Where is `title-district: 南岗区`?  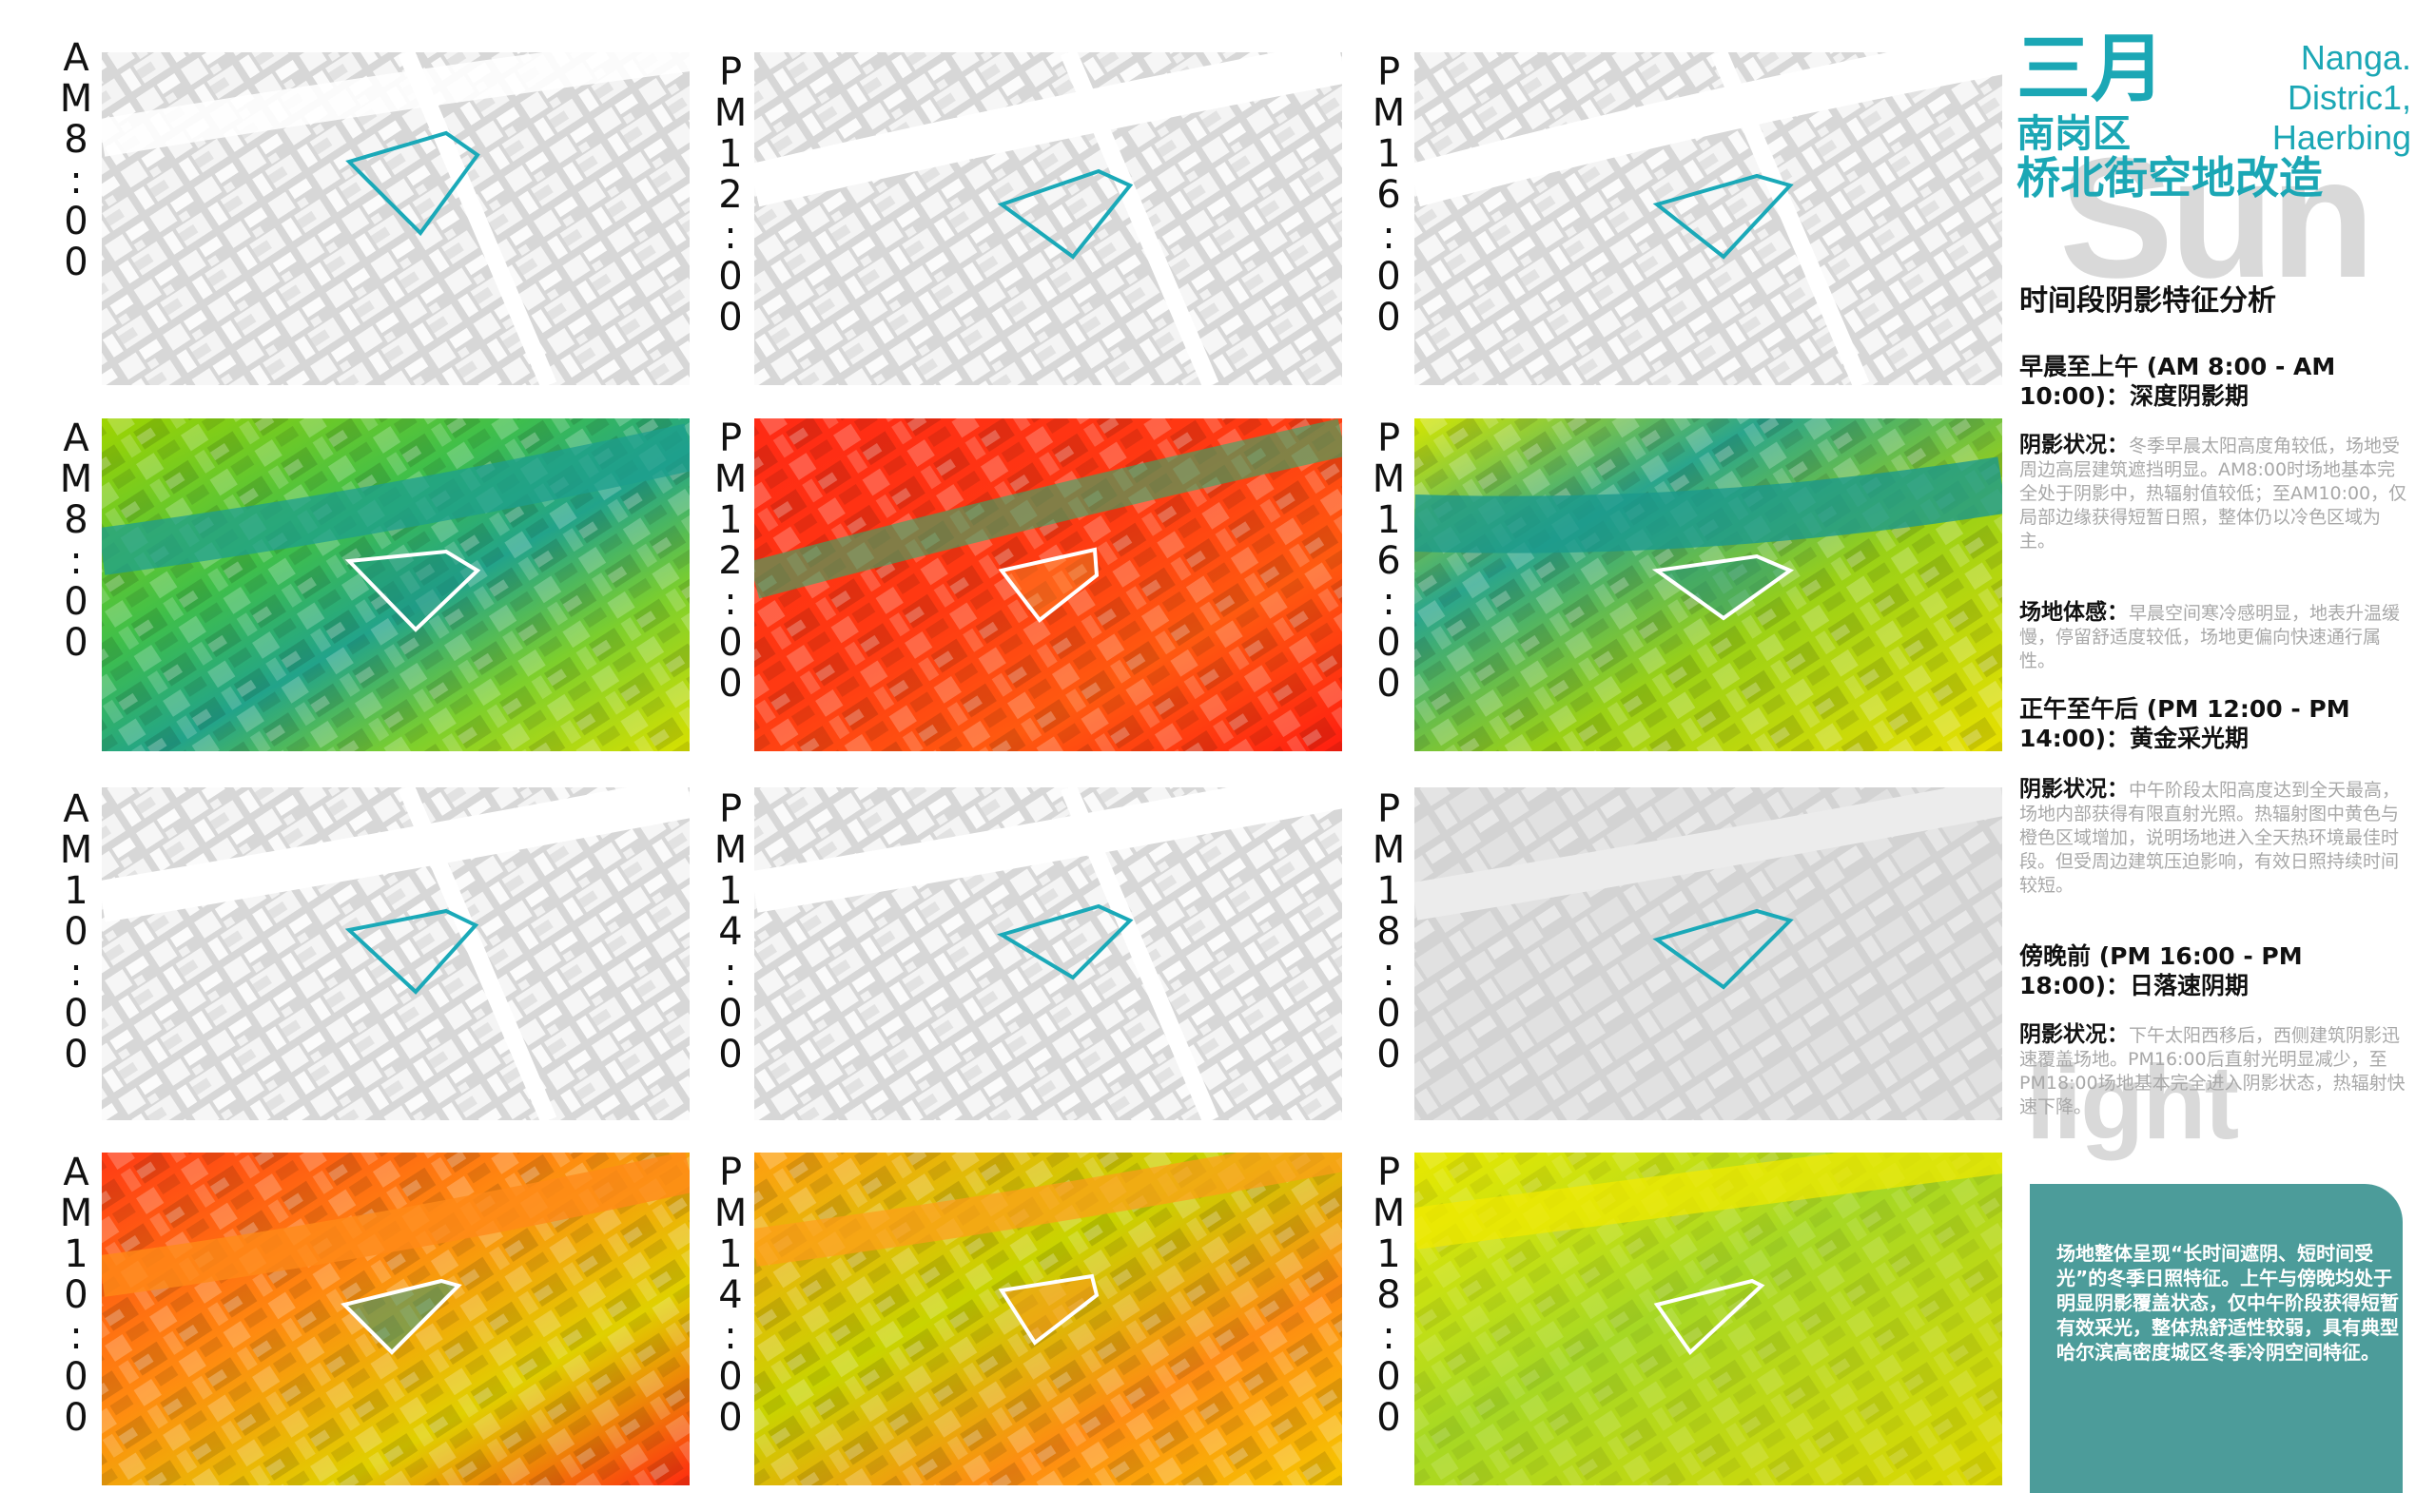
title-district: 南岗区 is located at coordinates (2073, 134).